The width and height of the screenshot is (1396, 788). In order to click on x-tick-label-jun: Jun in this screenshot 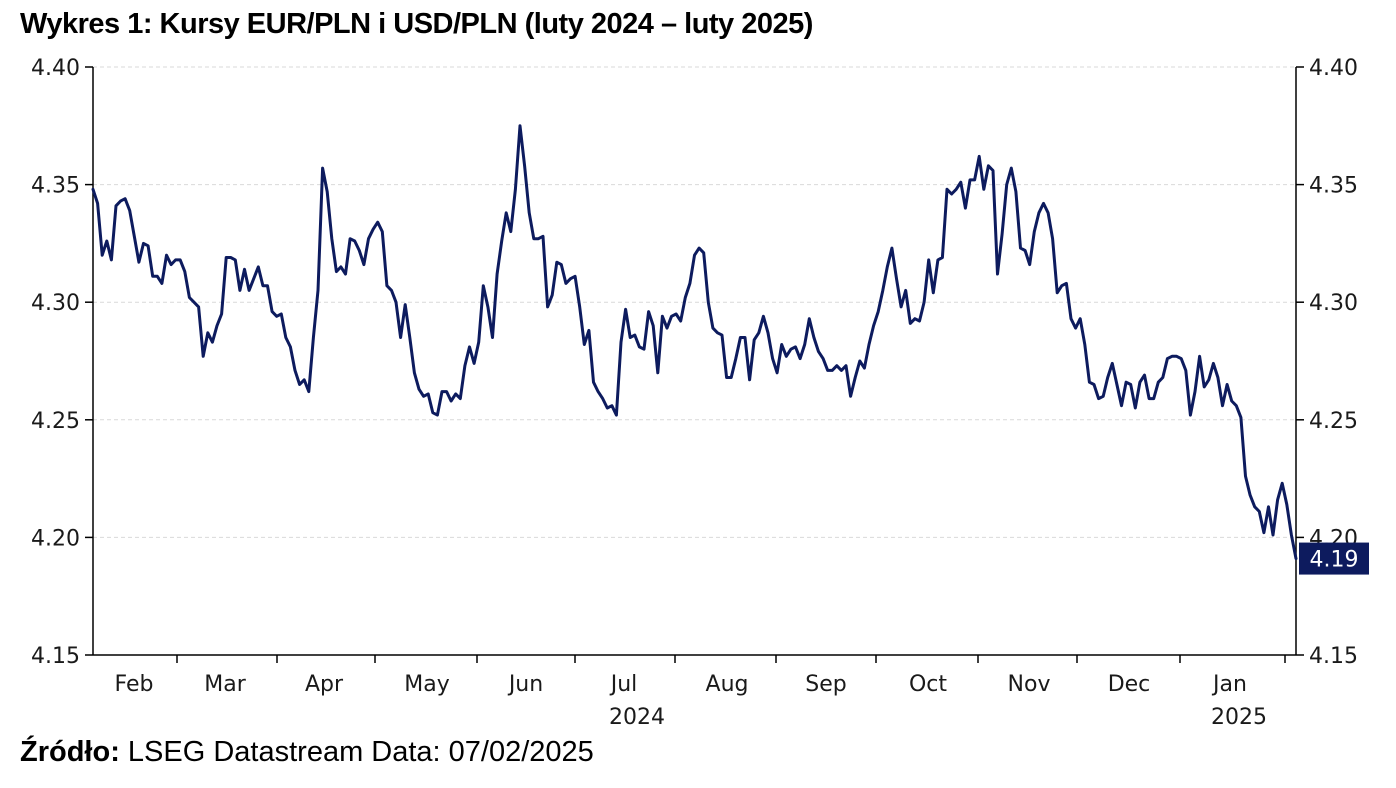, I will do `click(525, 684)`.